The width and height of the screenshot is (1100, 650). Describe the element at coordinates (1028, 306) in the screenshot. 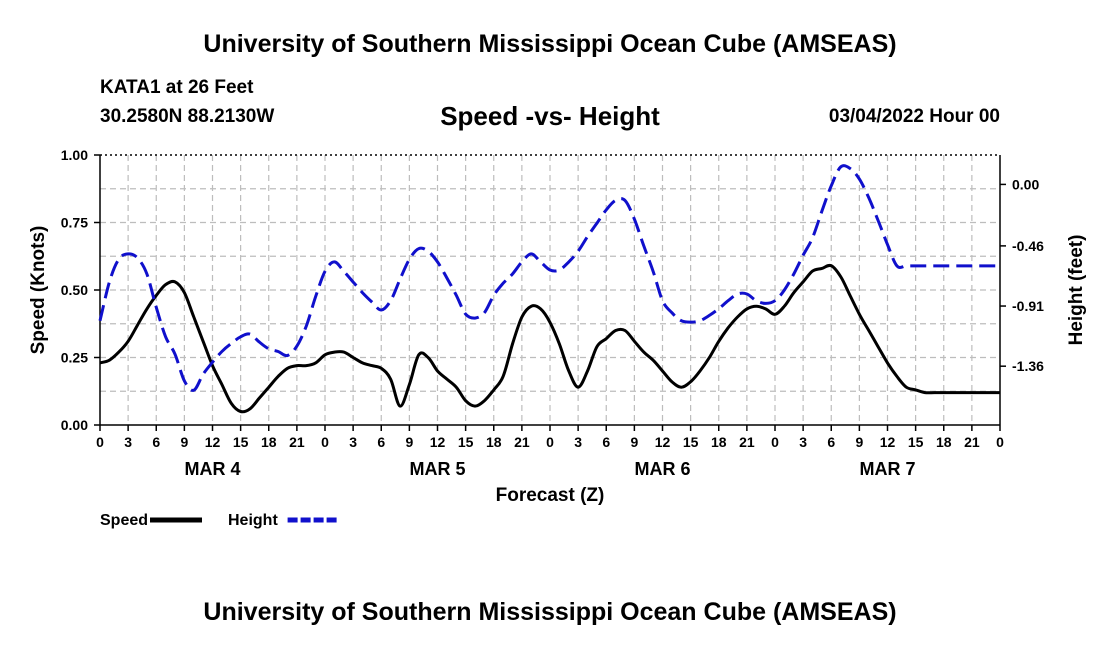

I see `y2-tick-label: -0.91` at that location.